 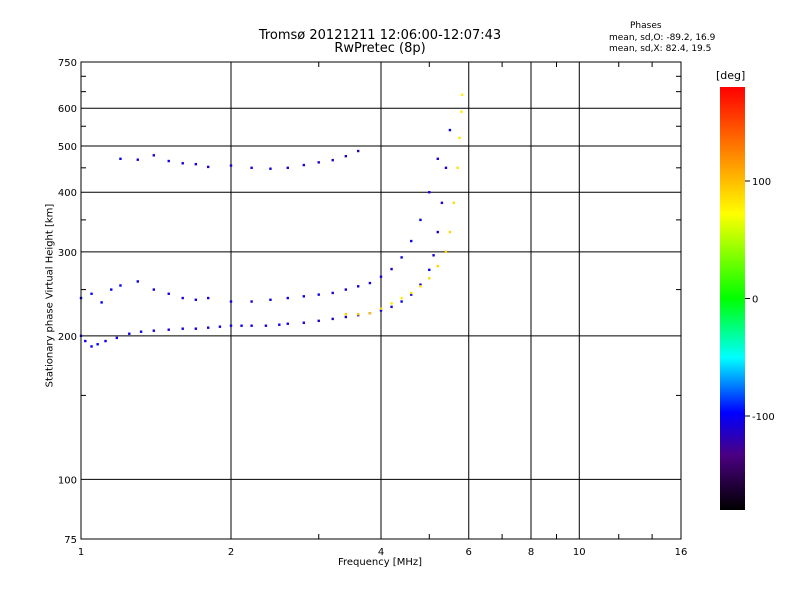 What do you see at coordinates (761, 182) in the screenshot?
I see `colorbar-tick-label: 100` at bounding box center [761, 182].